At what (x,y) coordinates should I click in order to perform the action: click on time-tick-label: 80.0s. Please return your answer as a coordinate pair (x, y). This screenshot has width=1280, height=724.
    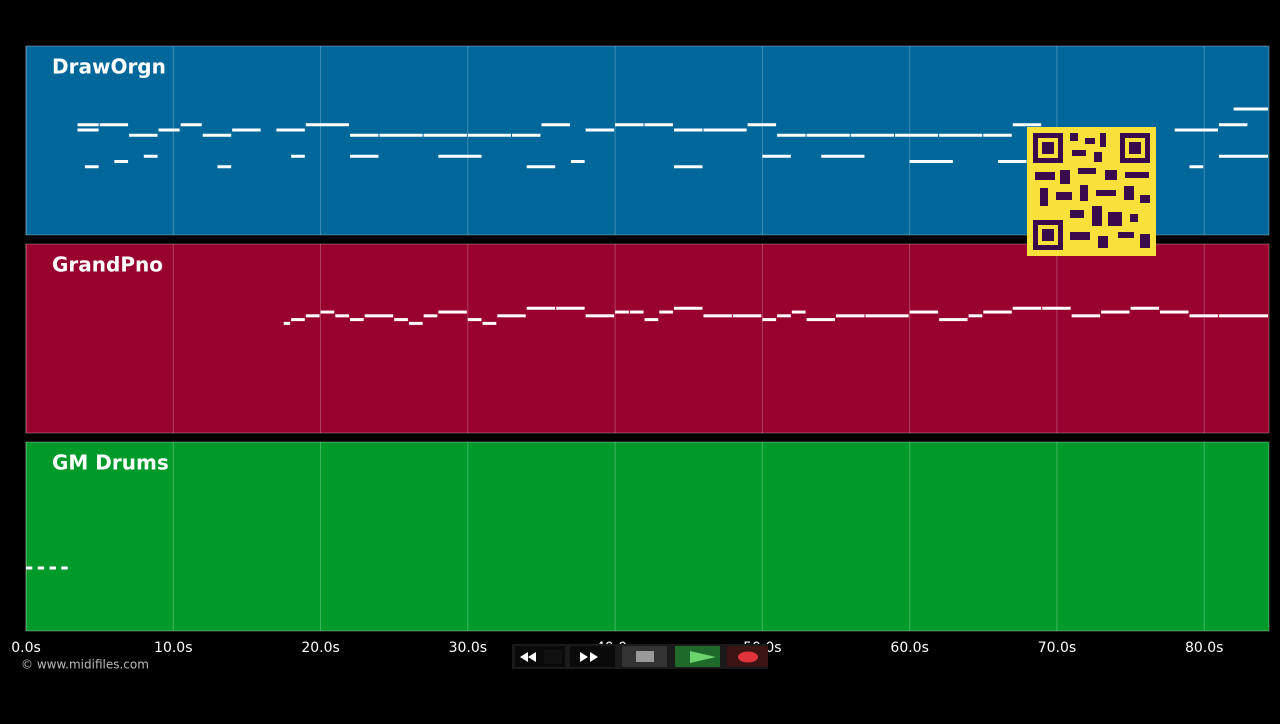
    Looking at the image, I should click on (1204, 648).